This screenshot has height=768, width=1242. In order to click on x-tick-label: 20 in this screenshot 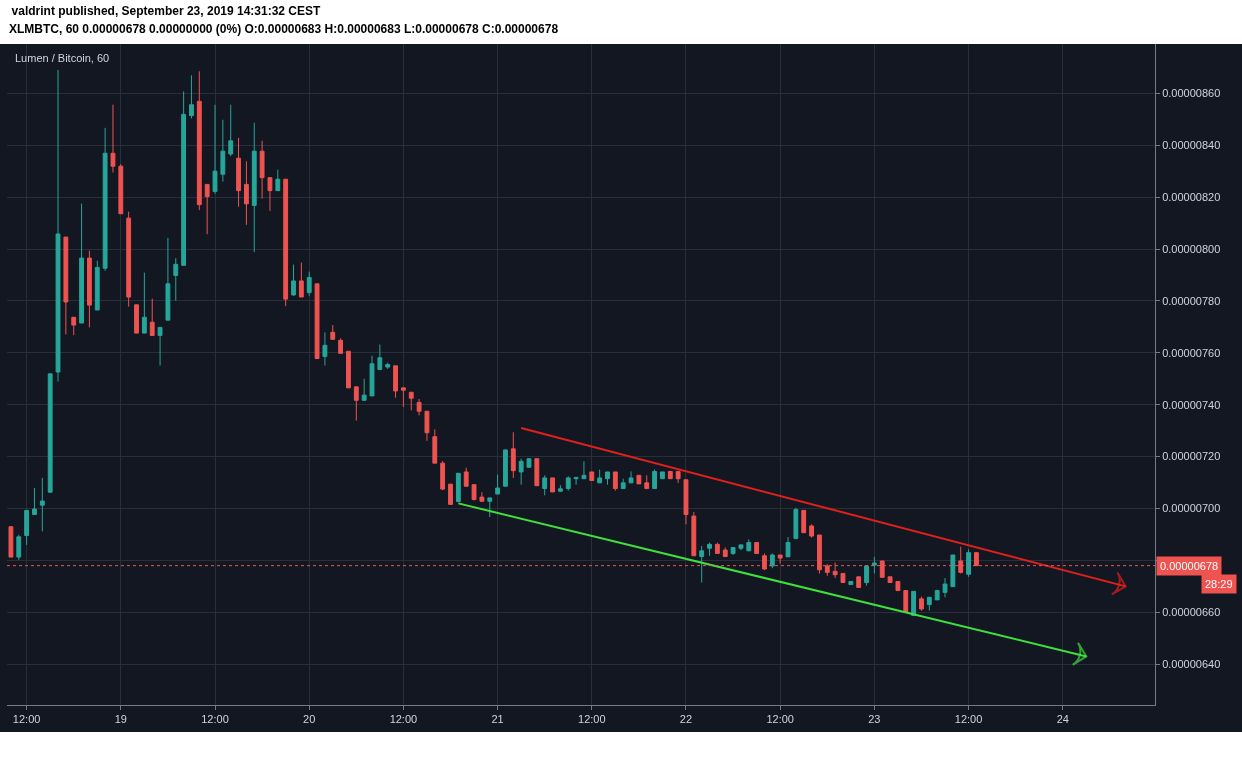, I will do `click(309, 719)`.